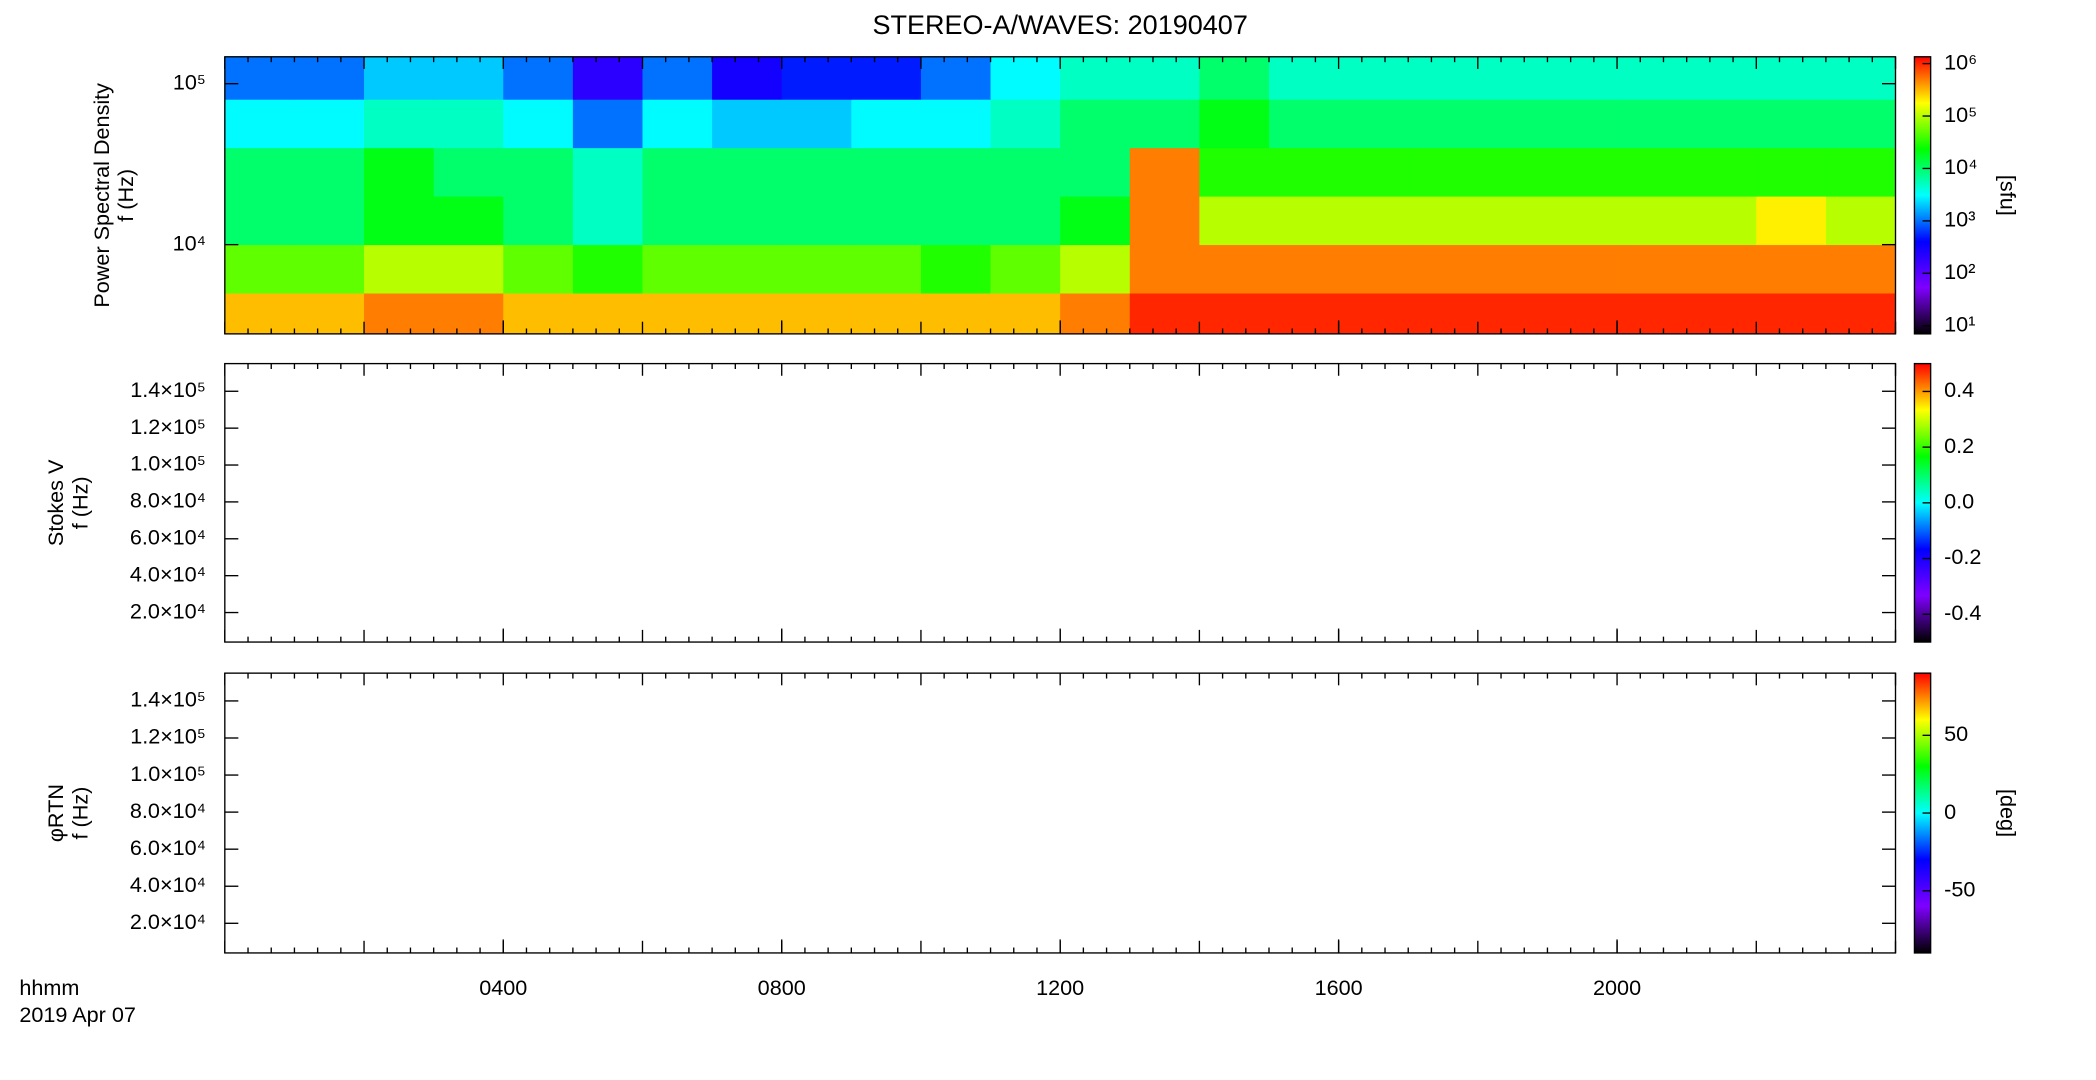 The image size is (2096, 1080). I want to click on y-tick-label: 4.0×10⁴, so click(168, 884).